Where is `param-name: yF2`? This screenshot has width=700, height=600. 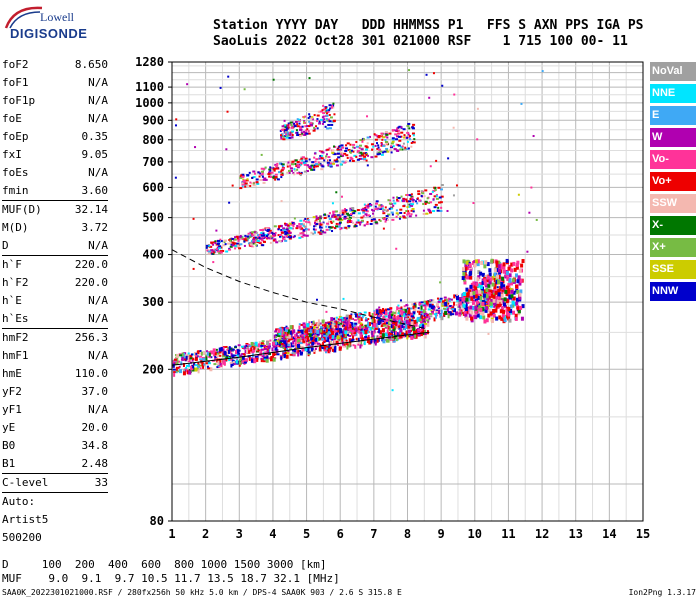 param-name: yF2 is located at coordinates (12, 391).